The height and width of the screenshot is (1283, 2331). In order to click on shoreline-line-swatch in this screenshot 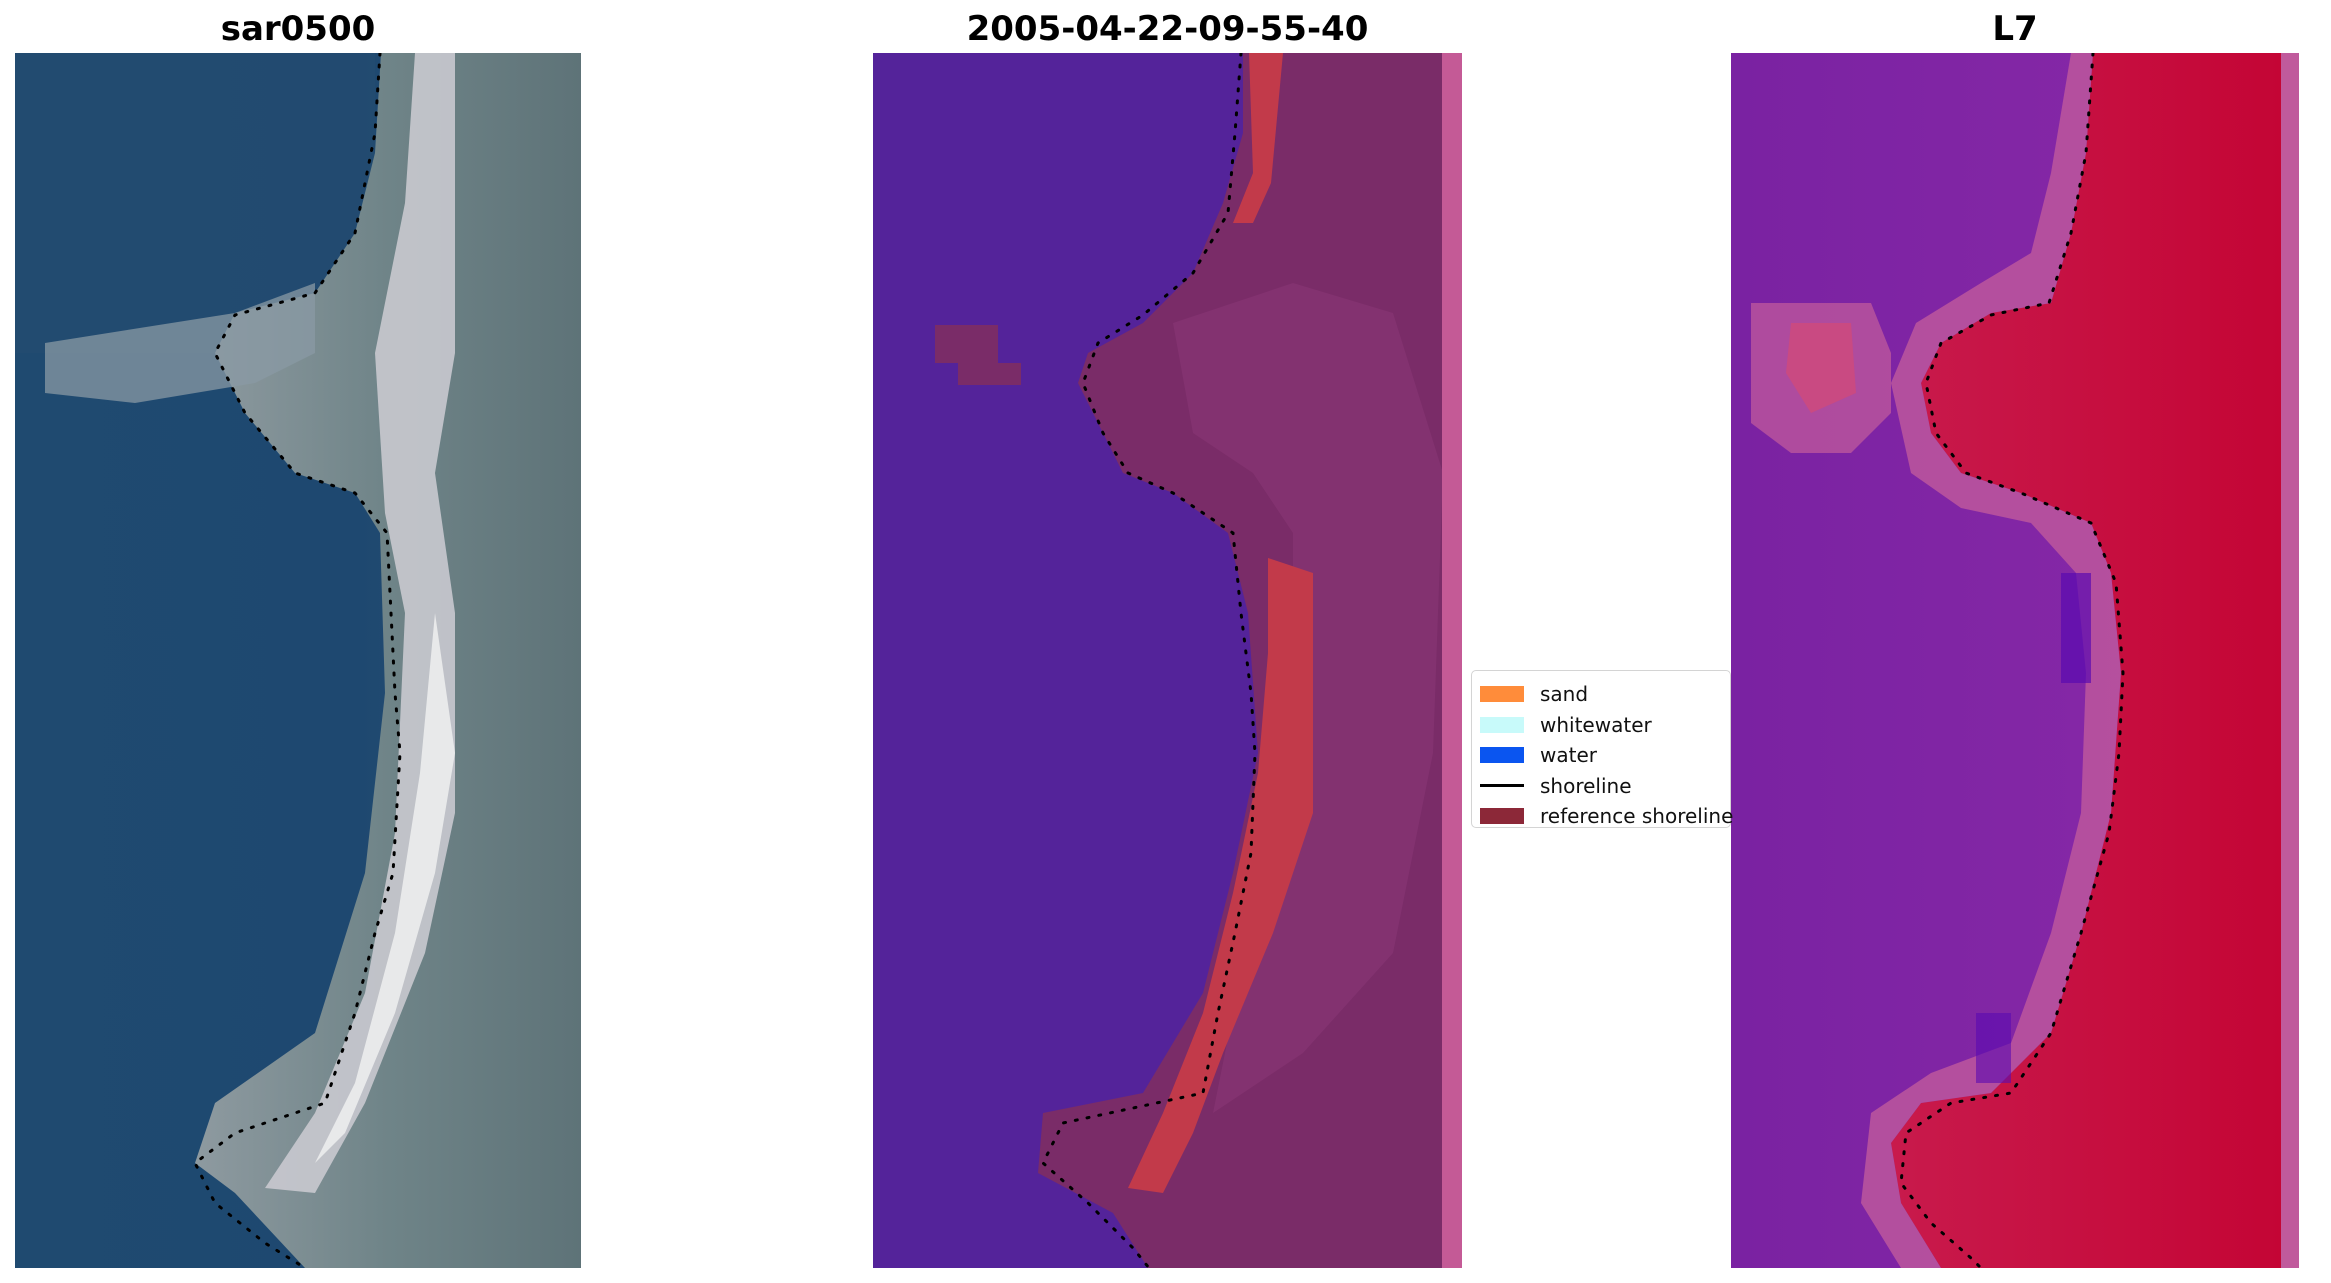, I will do `click(1502, 786)`.